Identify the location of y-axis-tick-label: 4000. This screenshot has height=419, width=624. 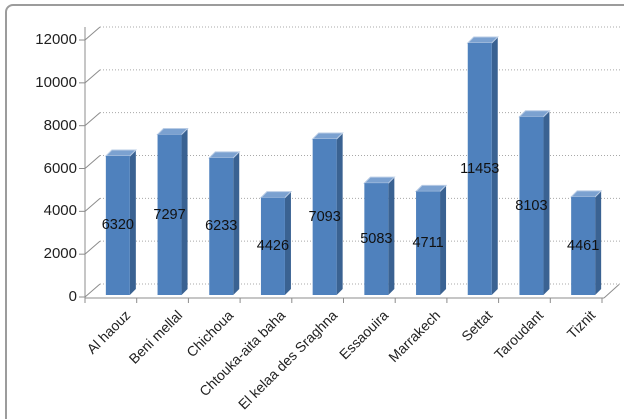
(60, 211).